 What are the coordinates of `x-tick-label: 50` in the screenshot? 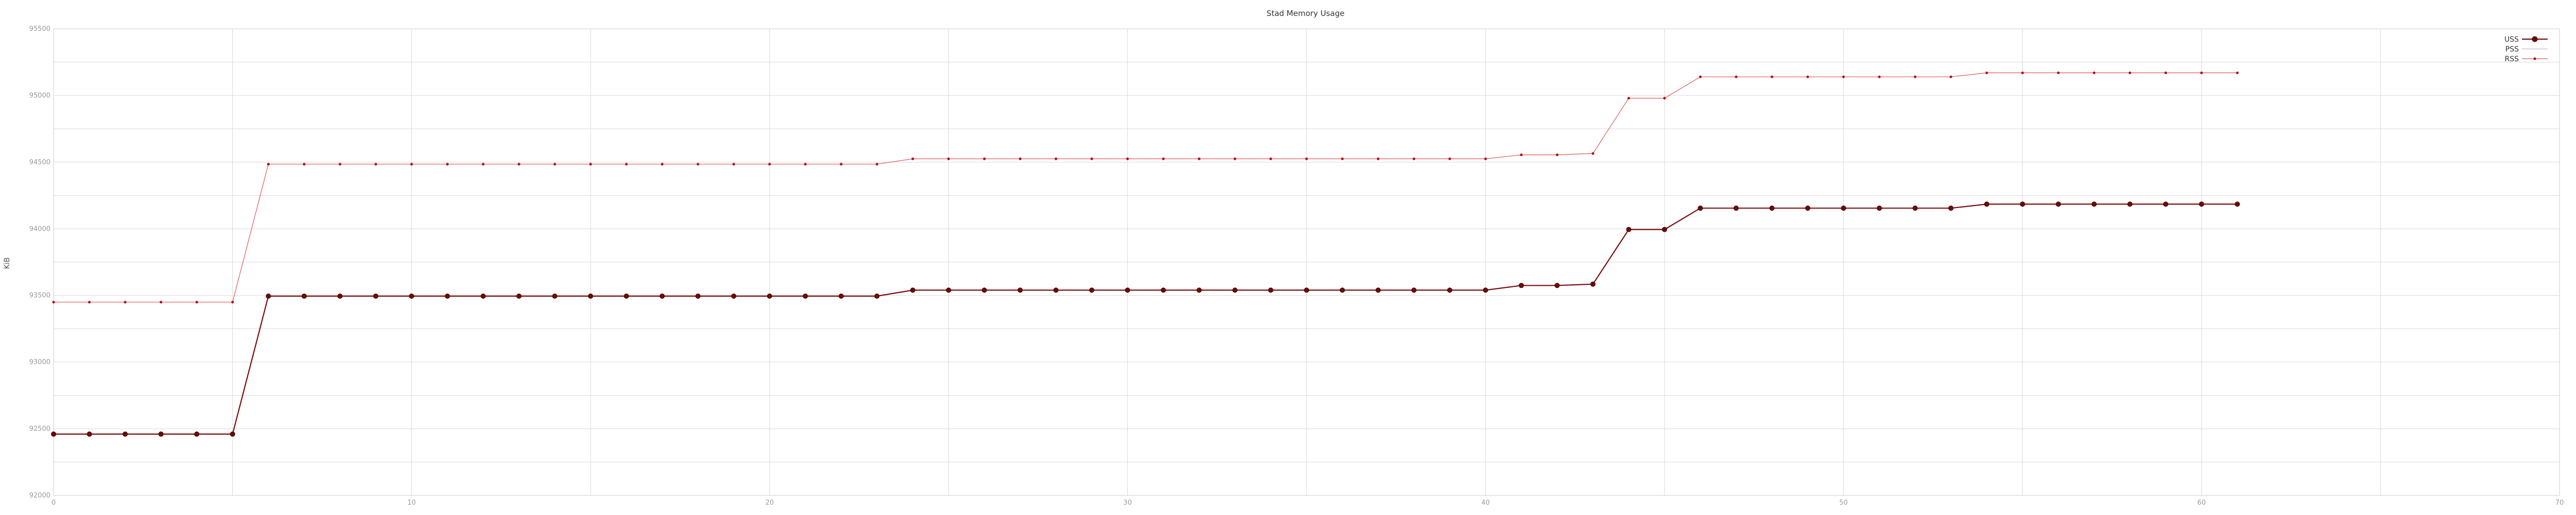 It's located at (1843, 503).